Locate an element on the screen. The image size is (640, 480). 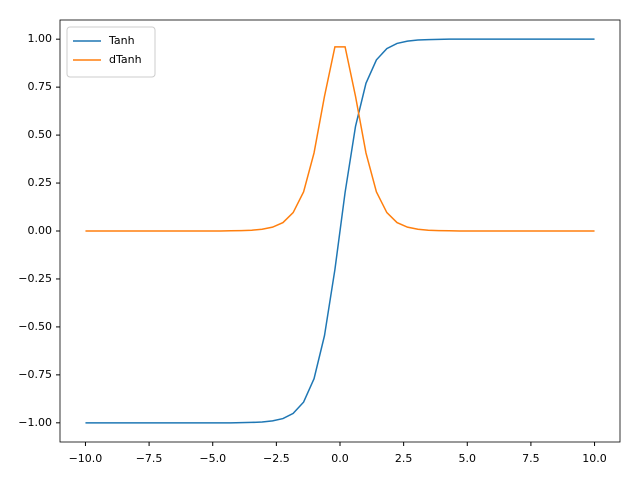
y-tick-label: −0.25 is located at coordinates (35, 278).